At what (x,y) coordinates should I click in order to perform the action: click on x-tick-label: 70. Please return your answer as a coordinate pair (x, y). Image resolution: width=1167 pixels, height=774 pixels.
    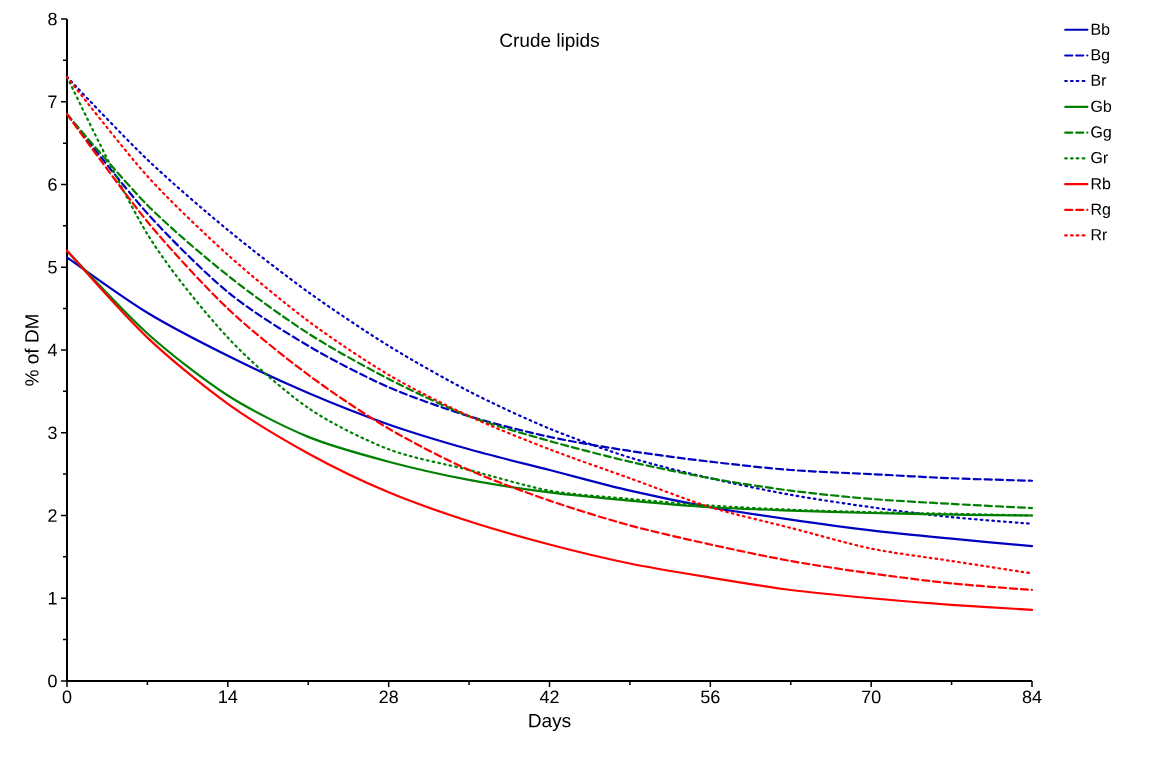
    Looking at the image, I should click on (871, 697).